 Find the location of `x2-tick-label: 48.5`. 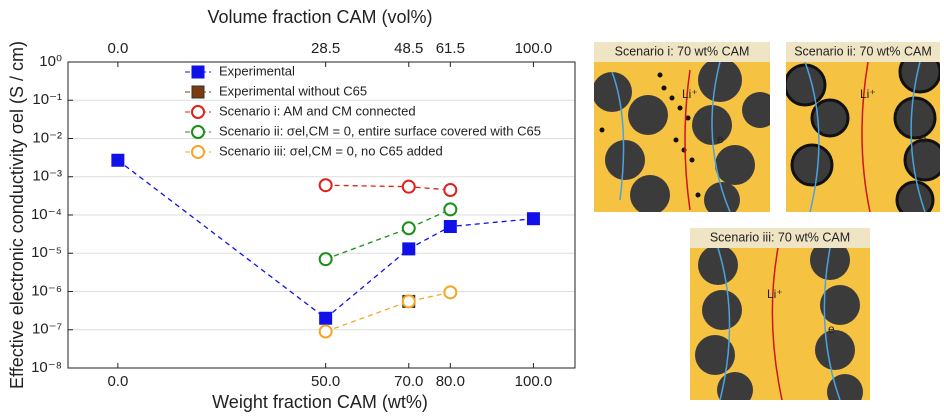

x2-tick-label: 48.5 is located at coordinates (408, 48).